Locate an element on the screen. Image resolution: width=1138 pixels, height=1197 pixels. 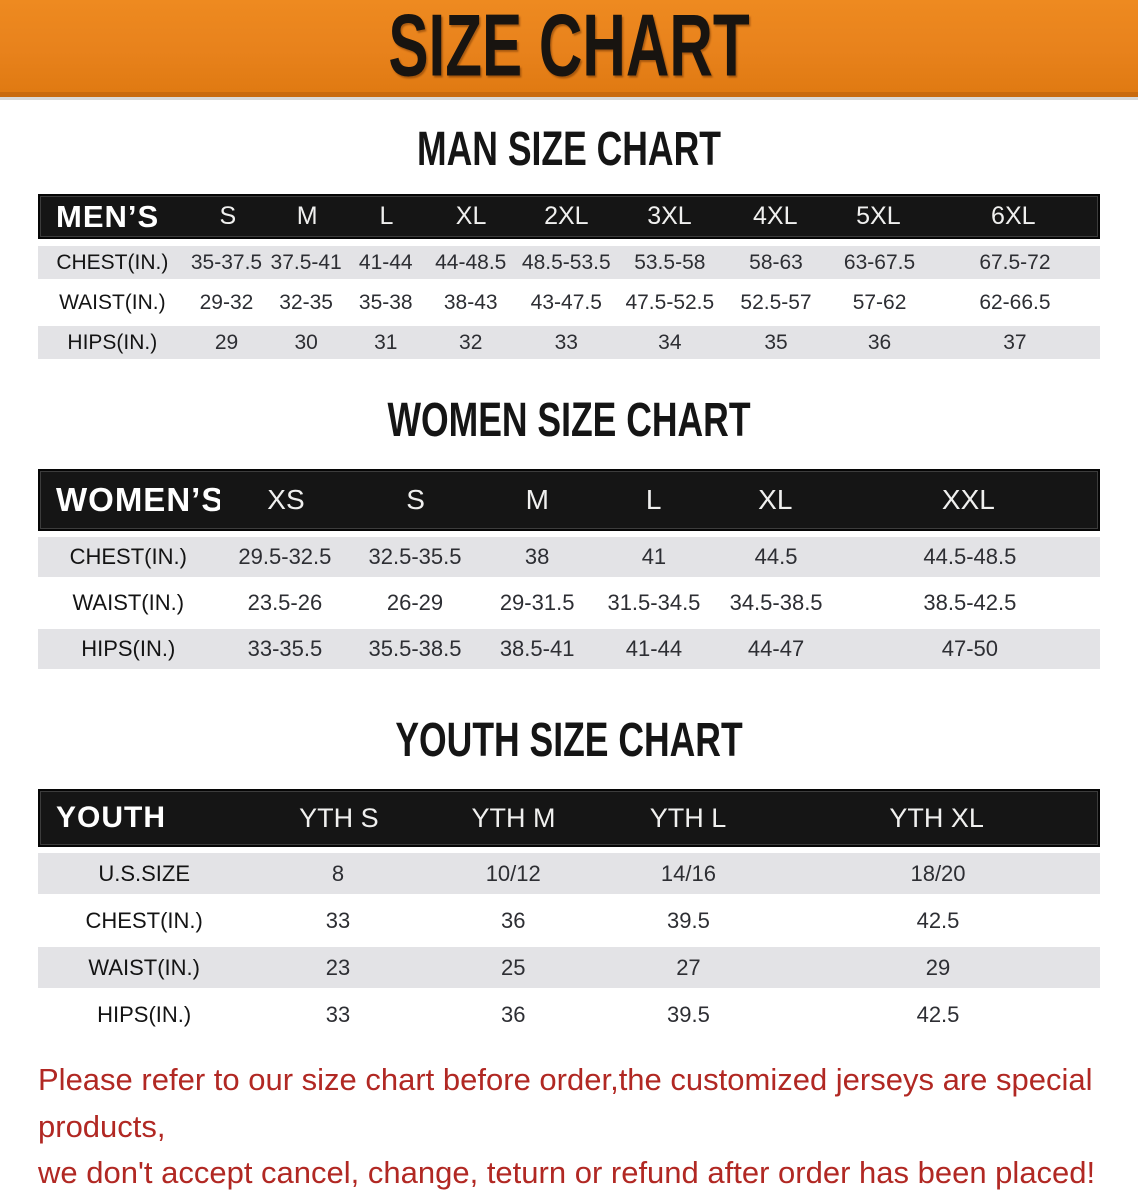
table-header-cell: XS is located at coordinates (286, 499).